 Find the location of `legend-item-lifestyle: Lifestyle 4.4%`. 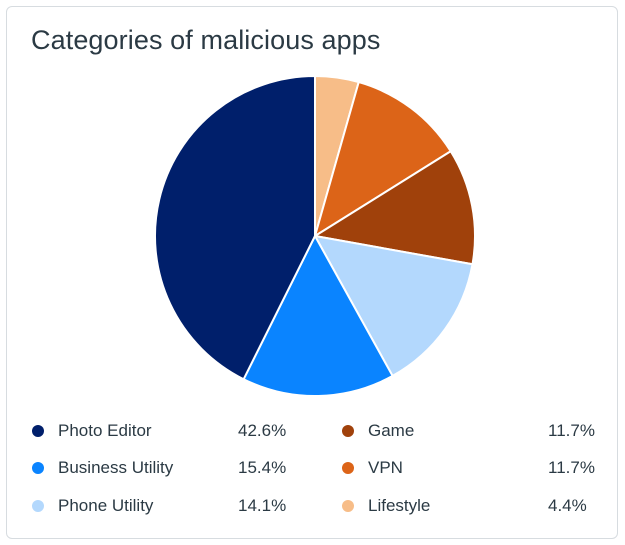

legend-item-lifestyle: Lifestyle 4.4% is located at coordinates (464, 506).